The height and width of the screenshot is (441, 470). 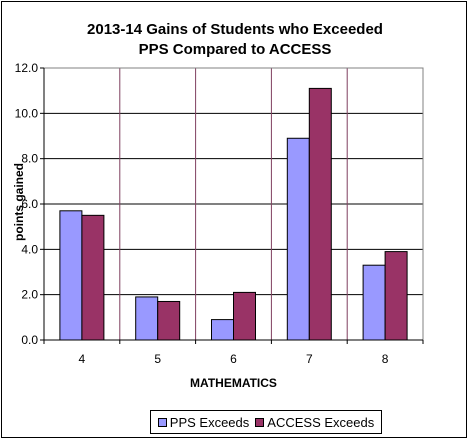 I want to click on y-tick-label: 4.0, so click(x=29, y=249).